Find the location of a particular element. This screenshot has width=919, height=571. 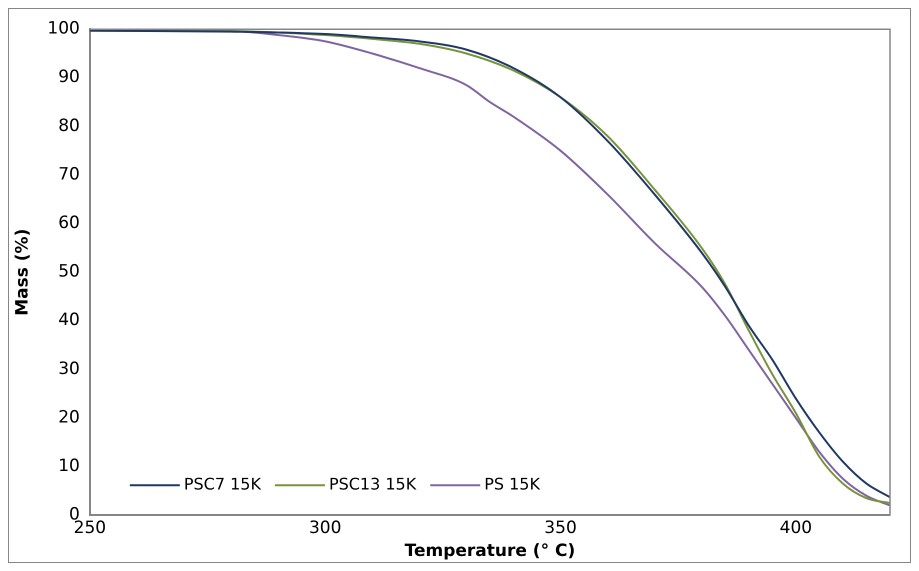

y-tick-label: 60 is located at coordinates (69, 223).